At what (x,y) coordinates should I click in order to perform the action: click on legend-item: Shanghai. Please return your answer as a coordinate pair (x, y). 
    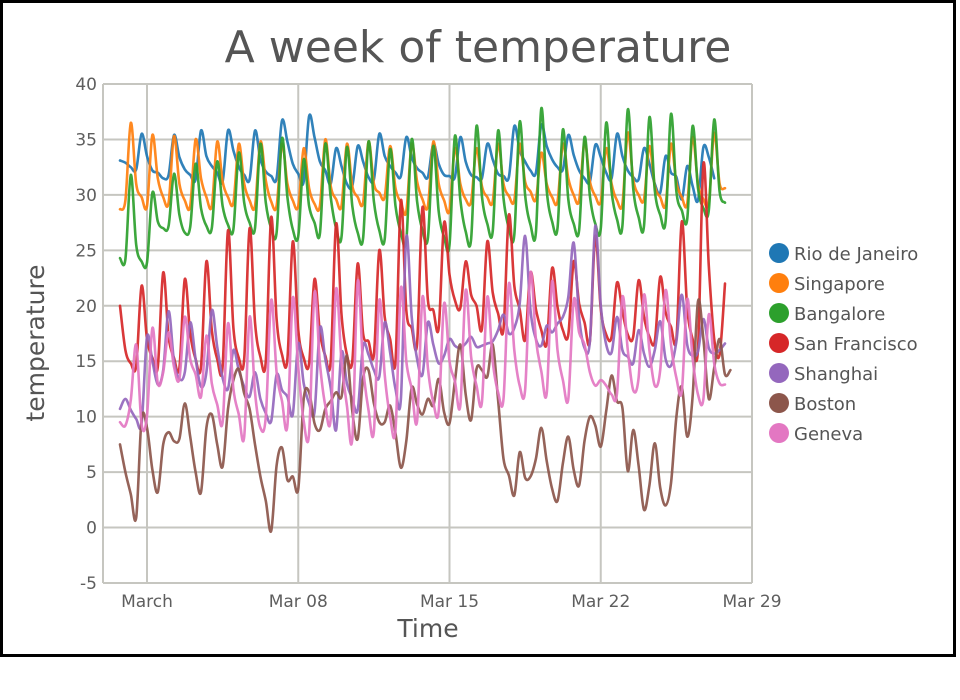
    Looking at the image, I should click on (823, 374).